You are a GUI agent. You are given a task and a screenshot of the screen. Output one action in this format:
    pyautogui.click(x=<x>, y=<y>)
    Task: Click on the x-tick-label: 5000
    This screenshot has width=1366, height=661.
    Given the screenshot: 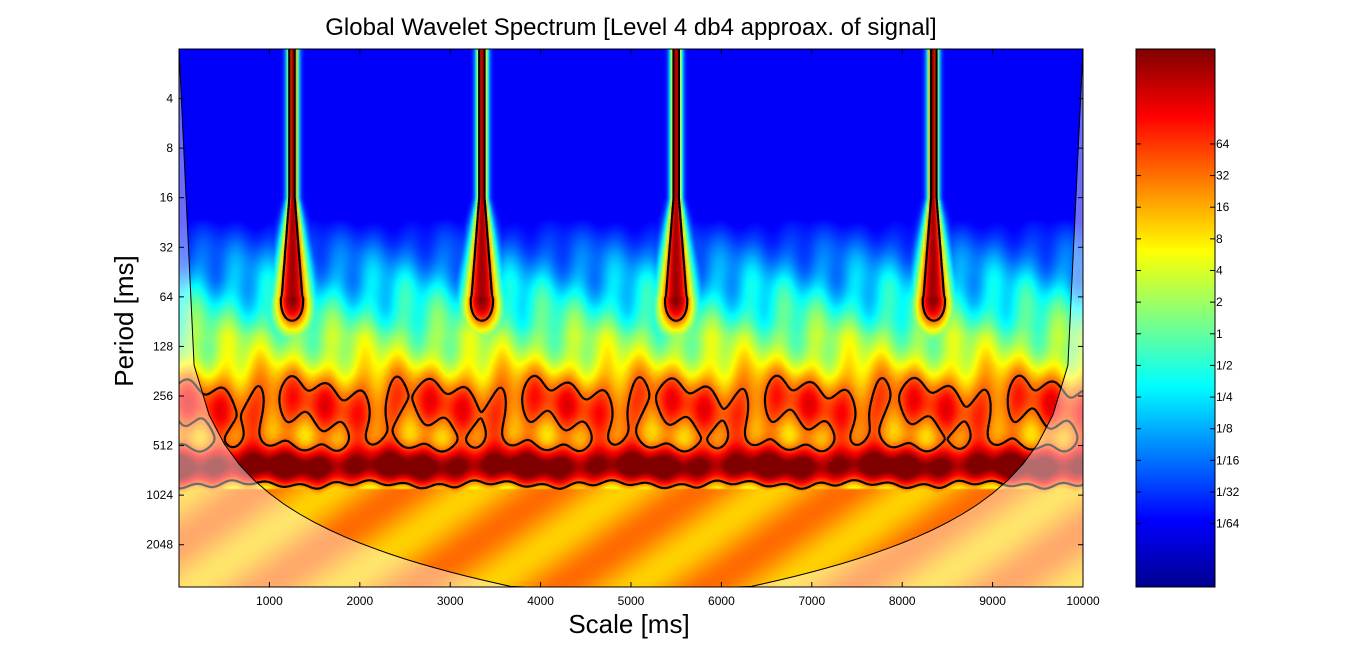 What is the action you would take?
    pyautogui.click(x=631, y=601)
    